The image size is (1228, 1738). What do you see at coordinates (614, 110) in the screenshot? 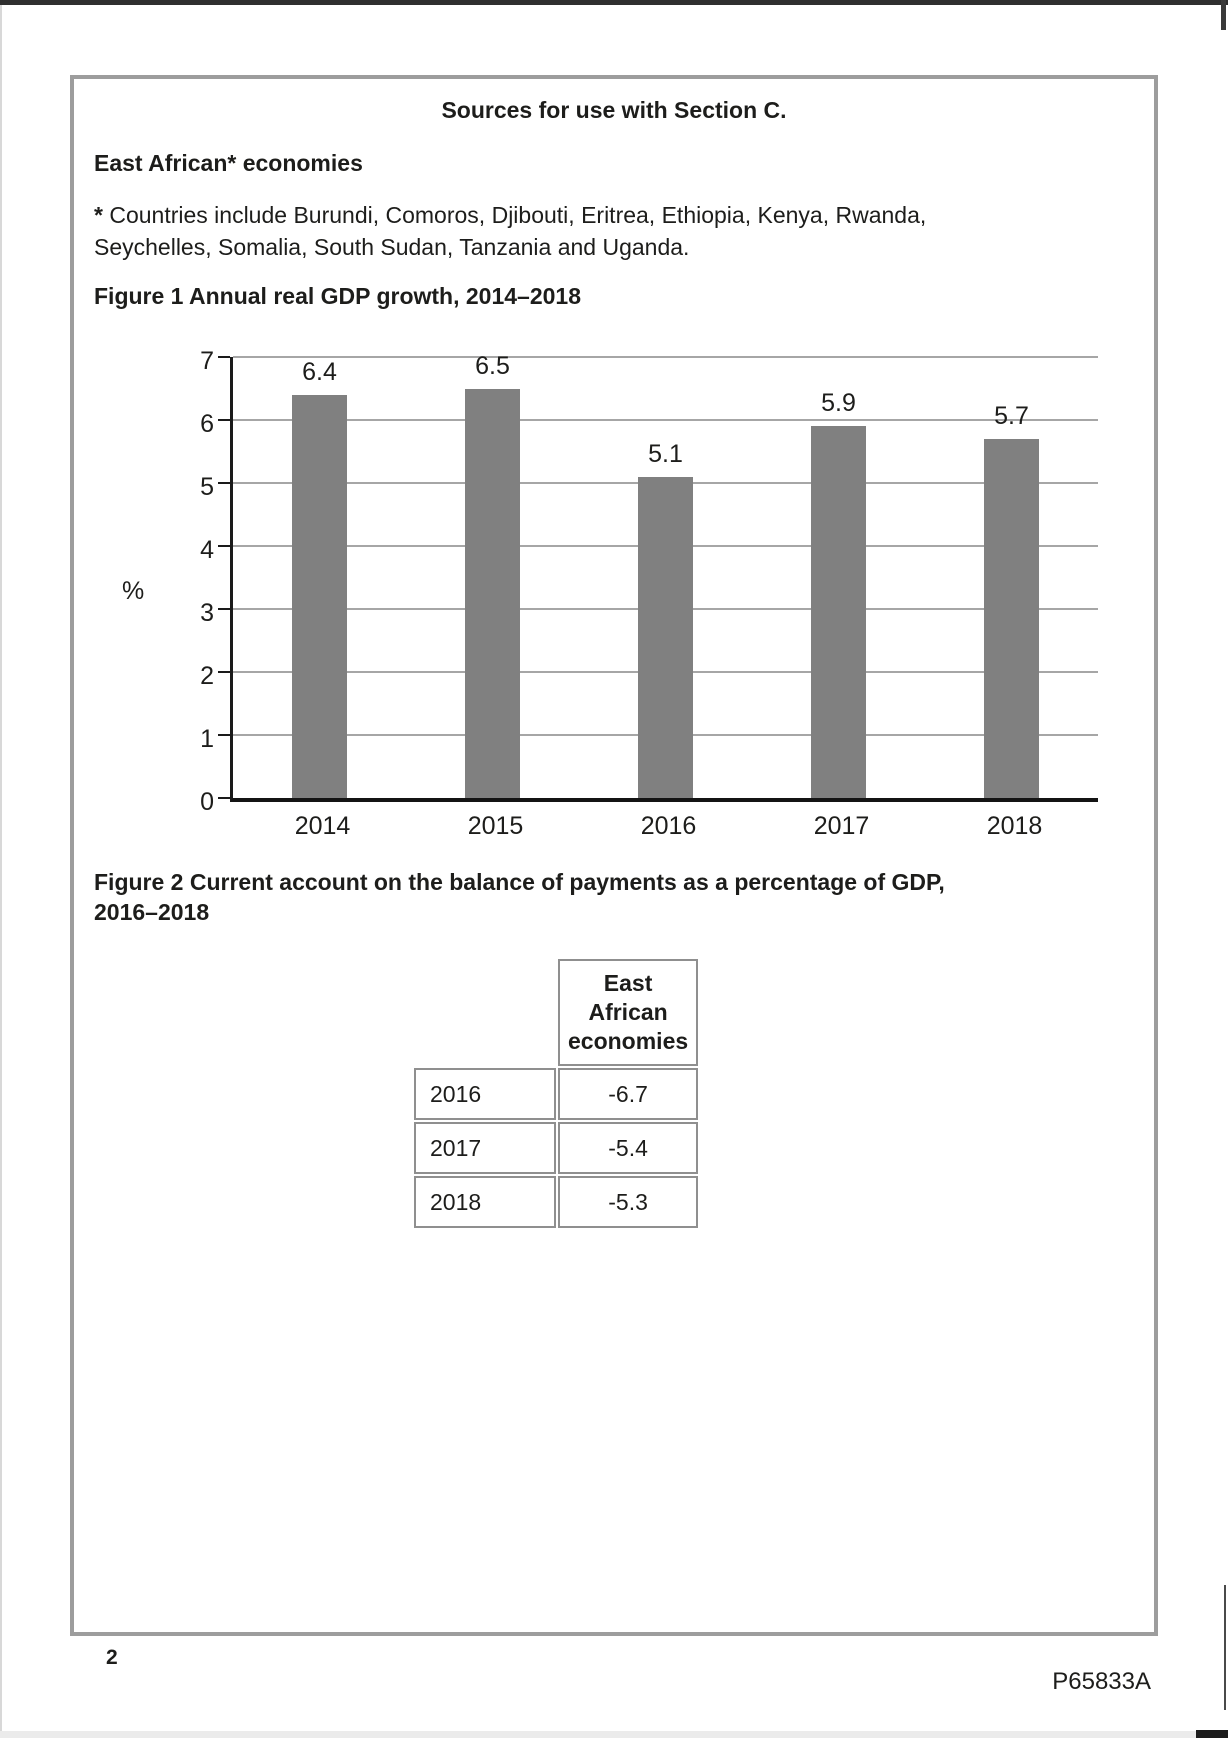
I see `page-title: Sources for use with Section C.` at bounding box center [614, 110].